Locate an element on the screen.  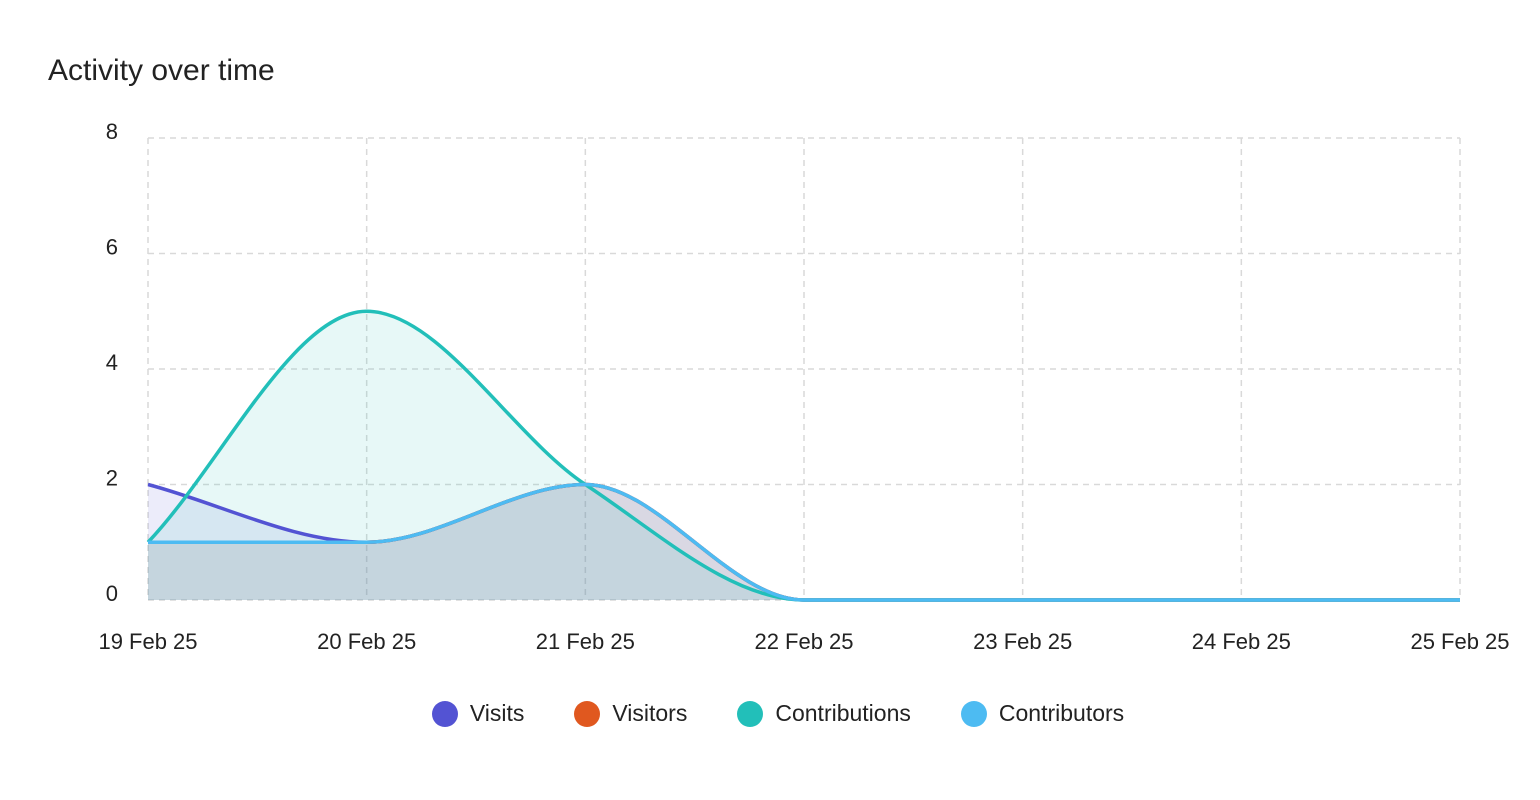
x-tick-label: 19 Feb 25 is located at coordinates (147, 641).